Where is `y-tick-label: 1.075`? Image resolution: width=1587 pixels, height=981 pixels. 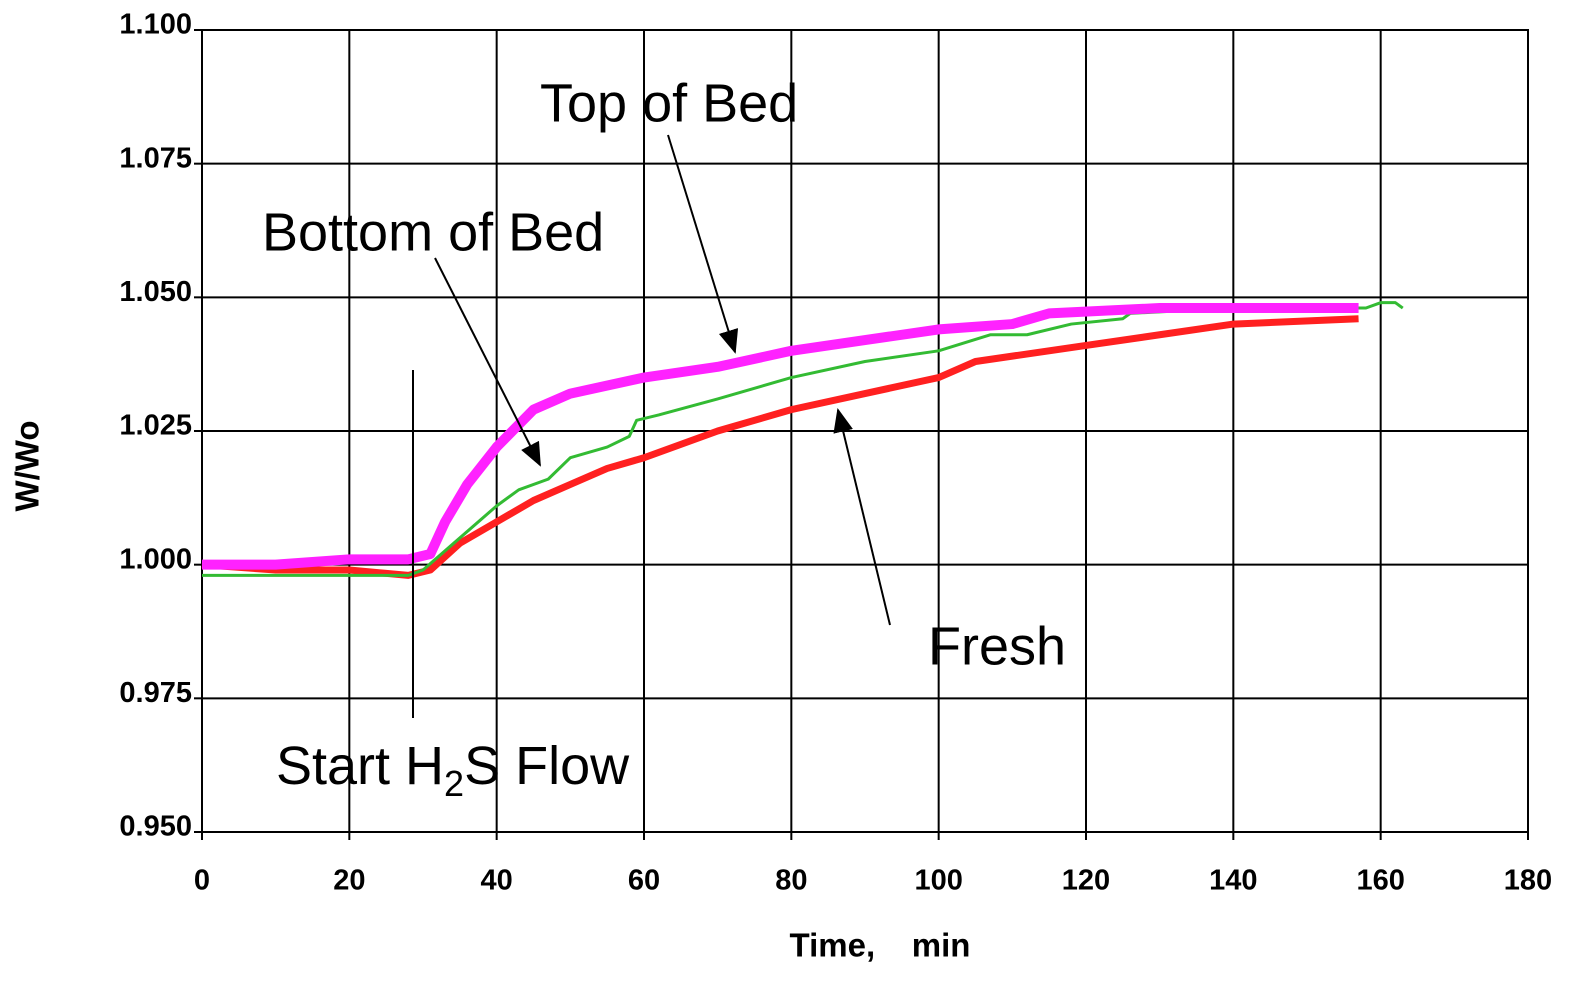
y-tick-label: 1.075 is located at coordinates (155, 158).